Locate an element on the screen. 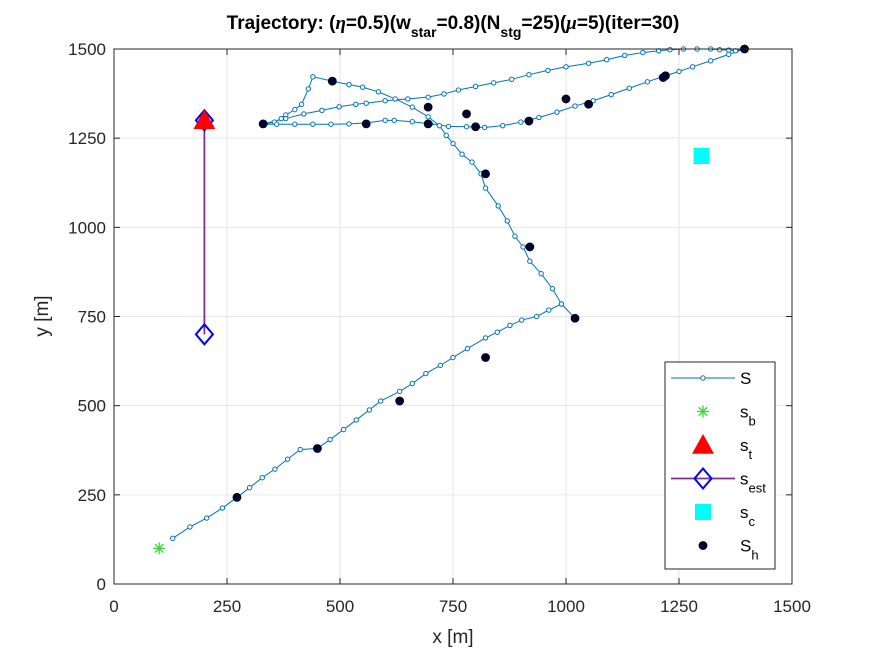  x-tick-label: 1000 is located at coordinates (566, 606).